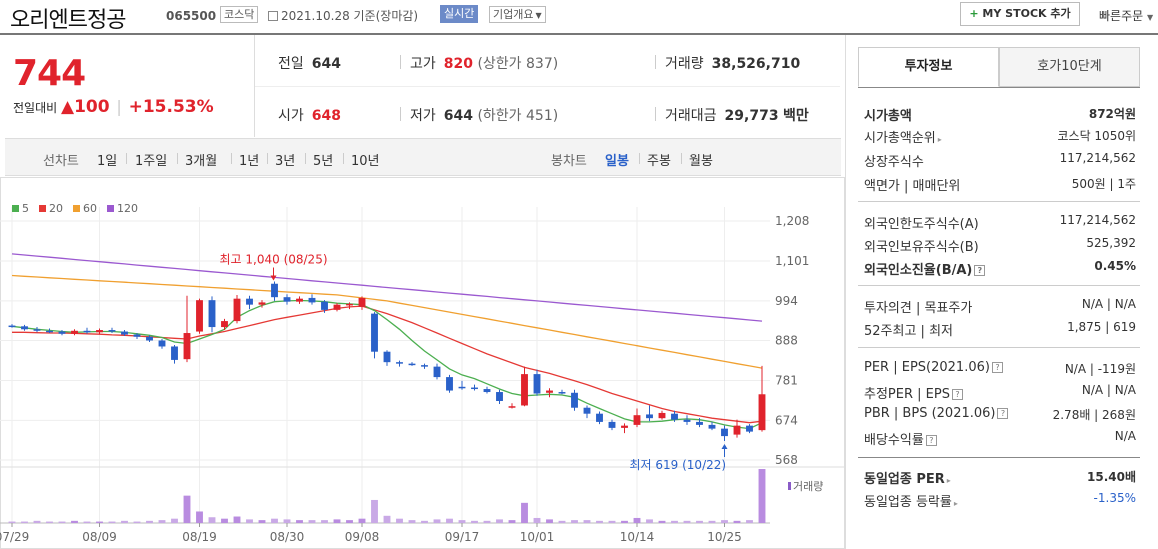  I want to click on x-tick-label: 08/09, so click(99, 537).